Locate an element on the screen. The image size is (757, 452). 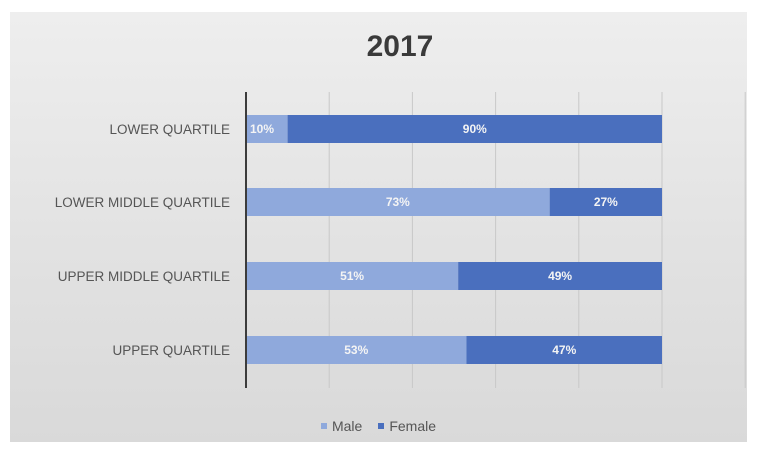
legend-label: Male is located at coordinates (347, 426).